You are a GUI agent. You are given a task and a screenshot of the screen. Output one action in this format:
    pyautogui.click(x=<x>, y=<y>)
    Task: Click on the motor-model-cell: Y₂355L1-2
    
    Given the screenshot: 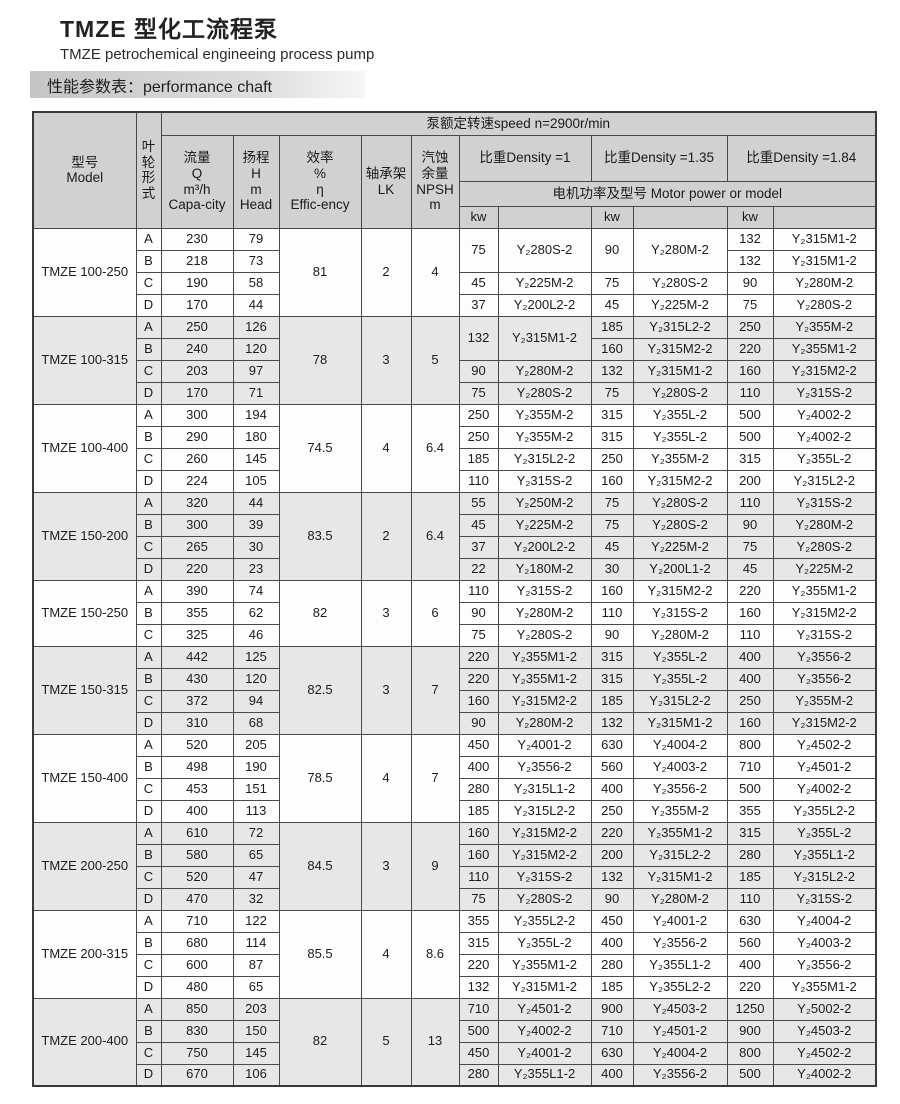 What is the action you would take?
    pyautogui.click(x=680, y=965)
    